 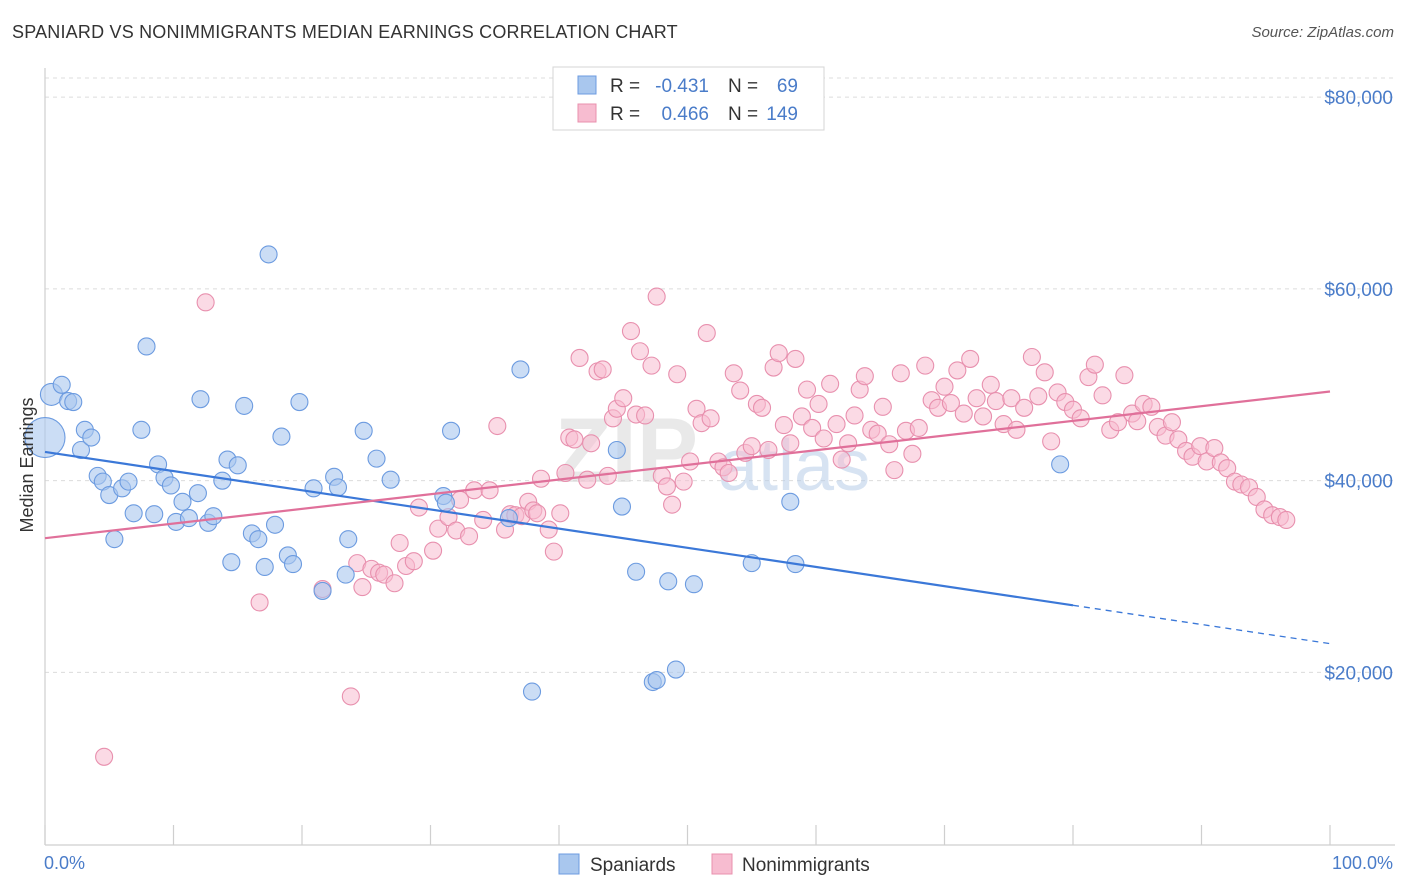 I want to click on legend-r-value-1: -0.431, so click(x=682, y=86).